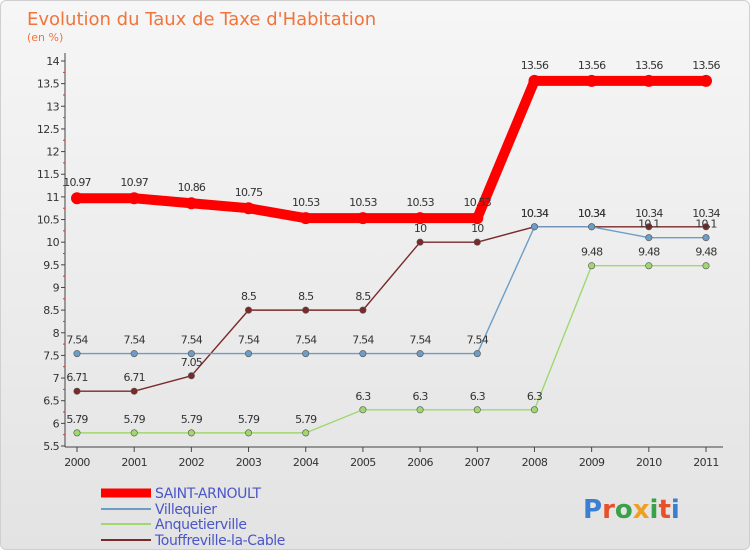 This screenshot has width=750, height=550. I want to click on x-tick-label: 2003, so click(249, 462).